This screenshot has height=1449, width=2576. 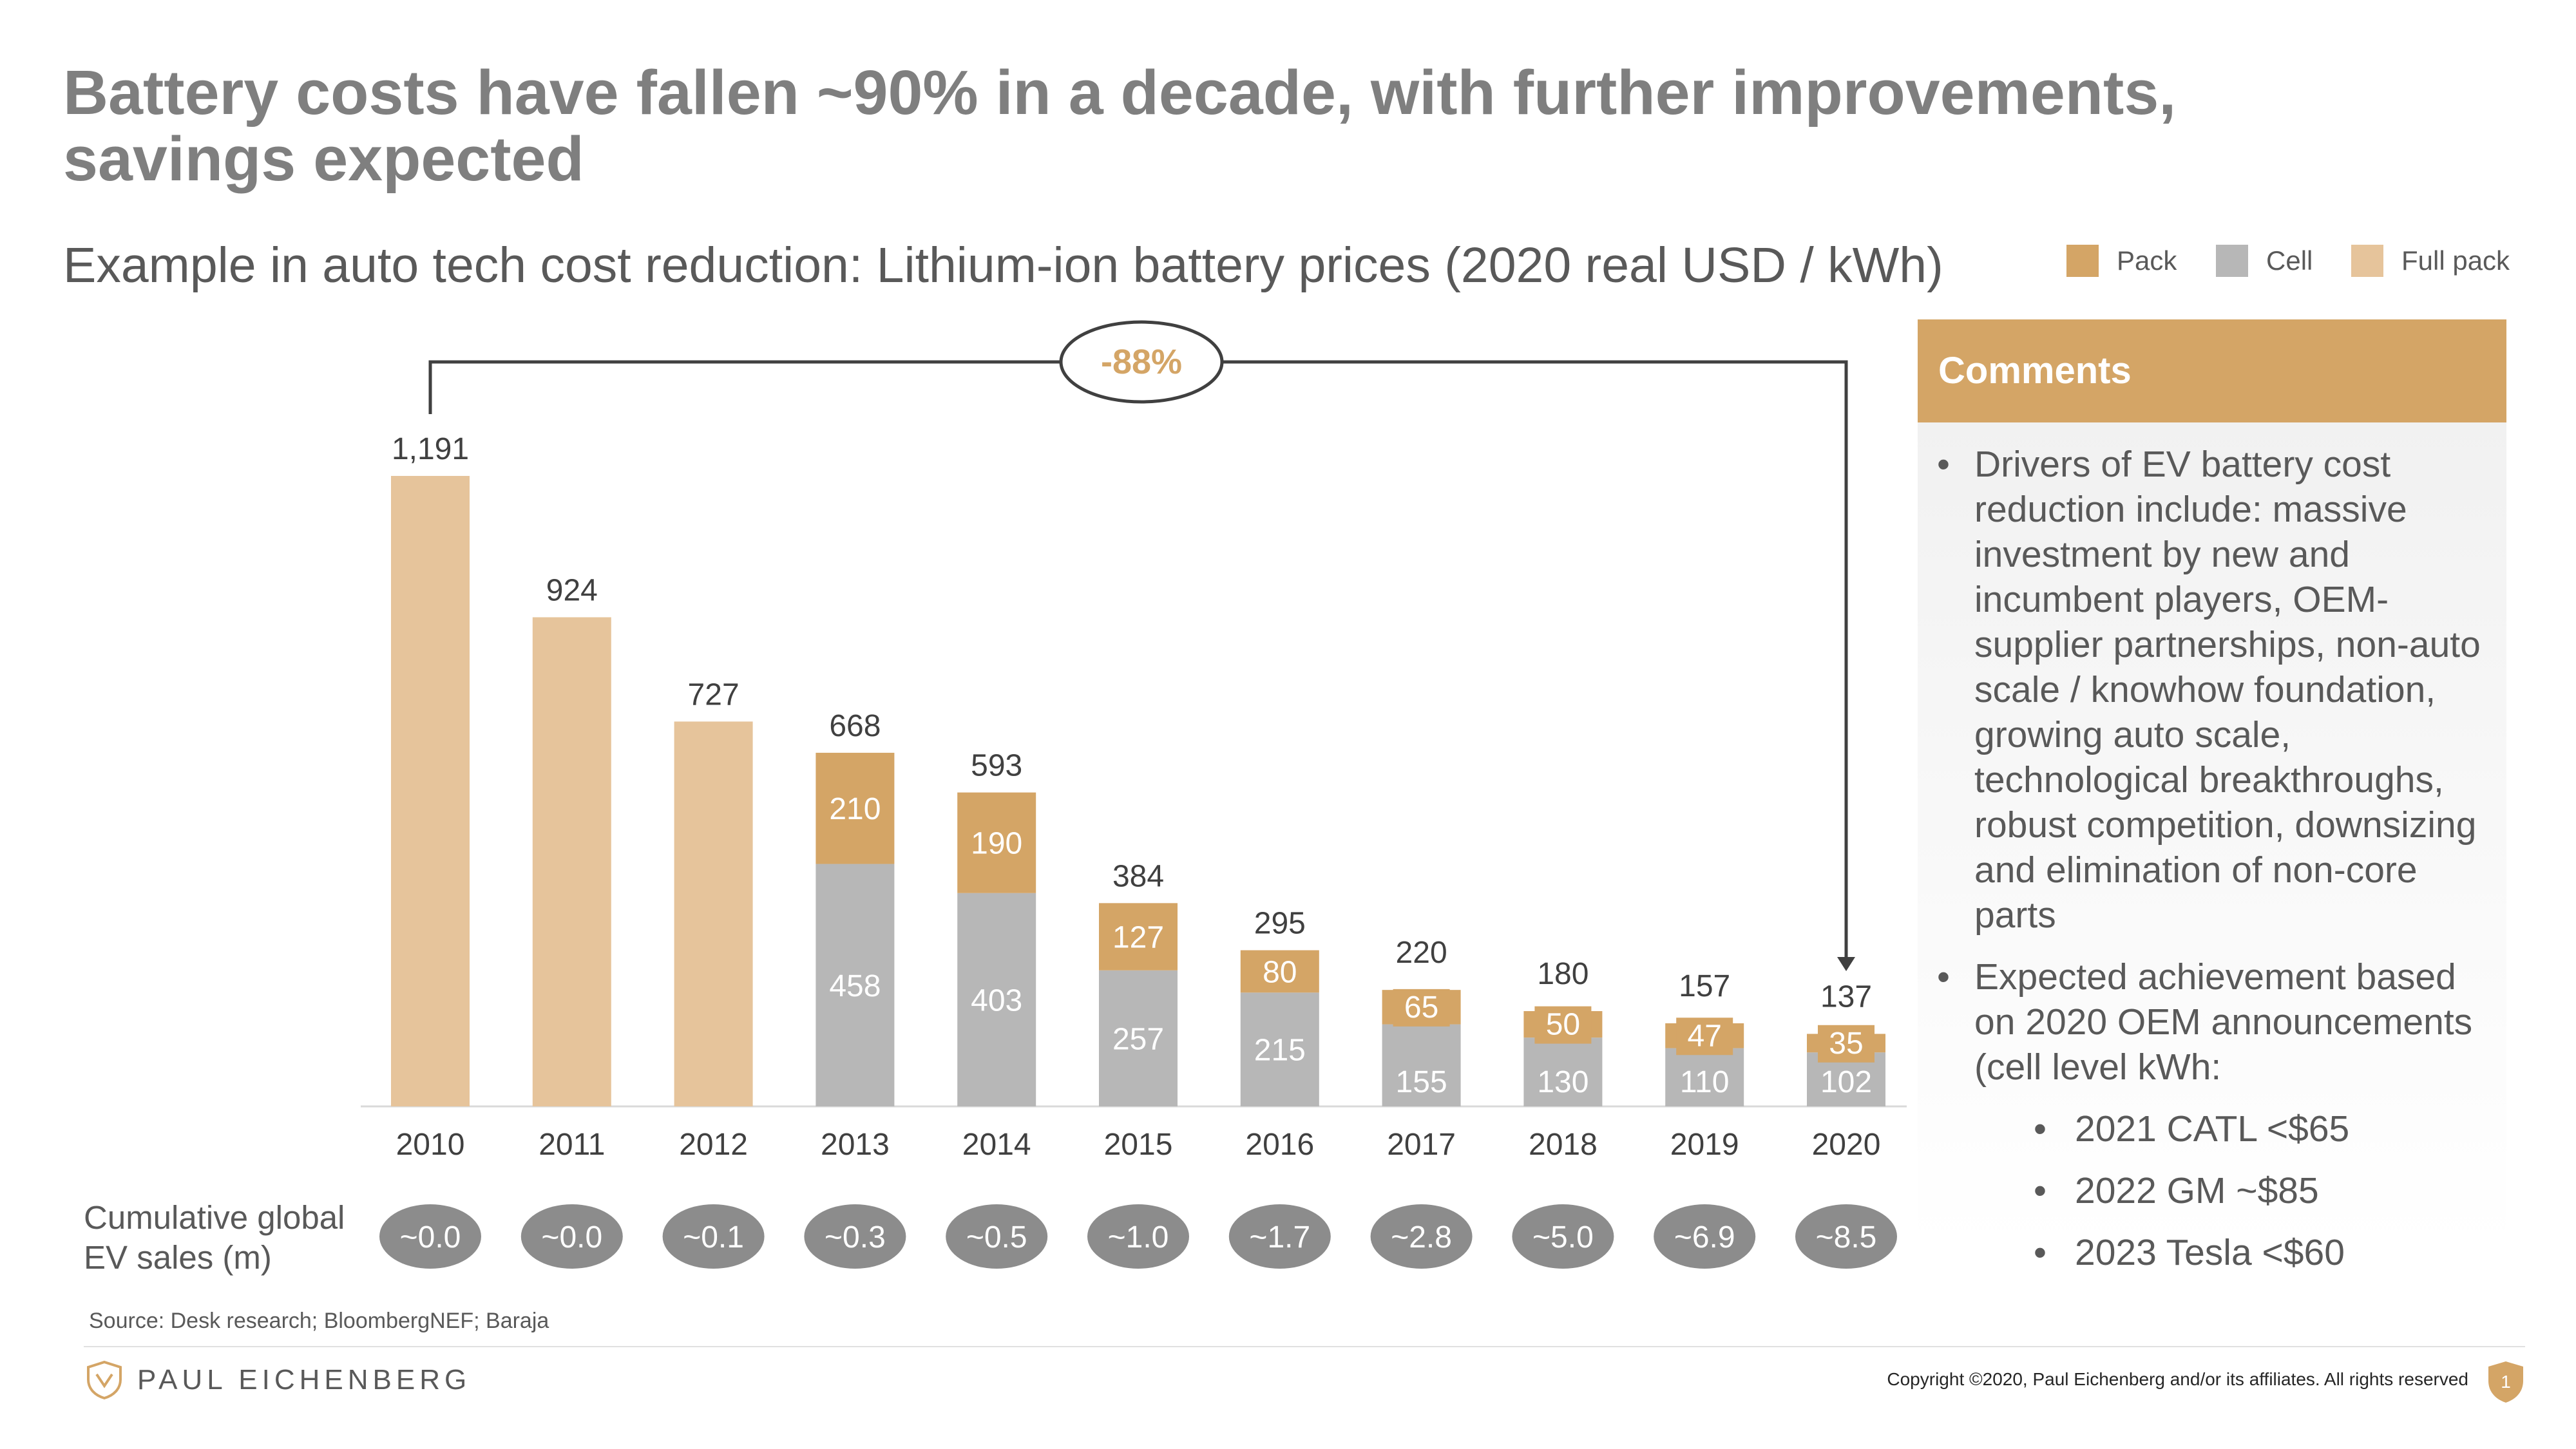 I want to click on cell-value-label-2015: 257, so click(x=1138, y=1039).